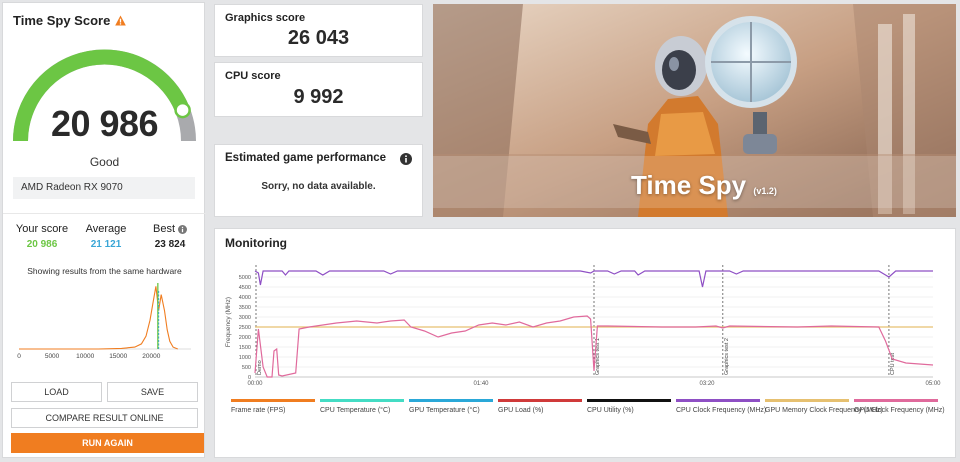 Image resolution: width=960 pixels, height=462 pixels. Describe the element at coordinates (151, 356) in the screenshot. I see `histogram-x-tick: 20000` at that location.